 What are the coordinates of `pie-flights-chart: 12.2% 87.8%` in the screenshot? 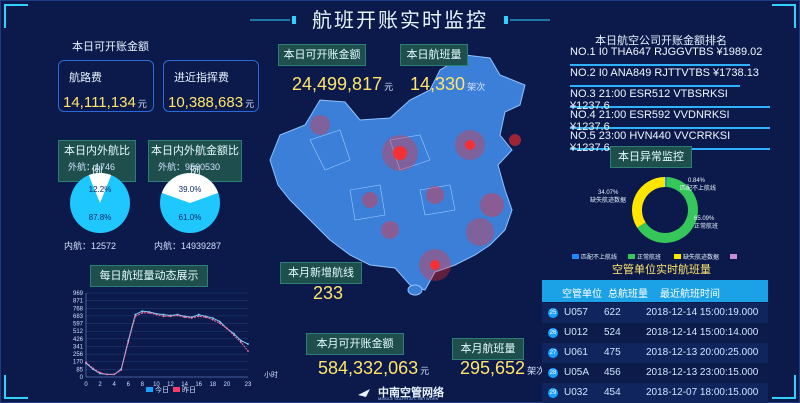 It's located at (100, 203).